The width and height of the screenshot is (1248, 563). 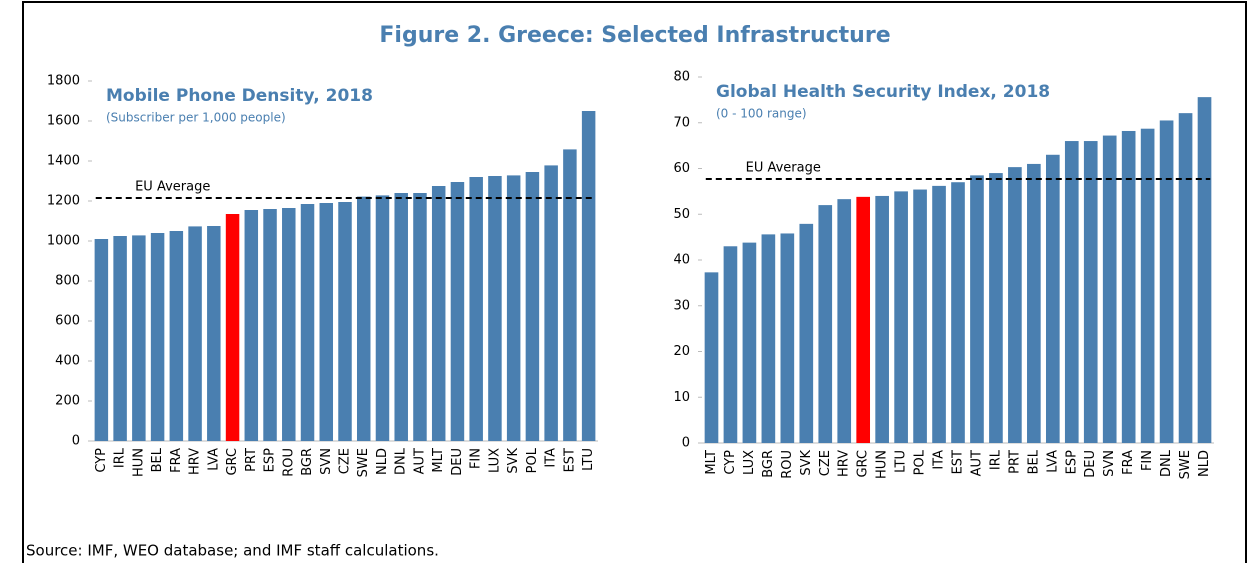 I want to click on y-tick-label: 1200, so click(x=63, y=201).